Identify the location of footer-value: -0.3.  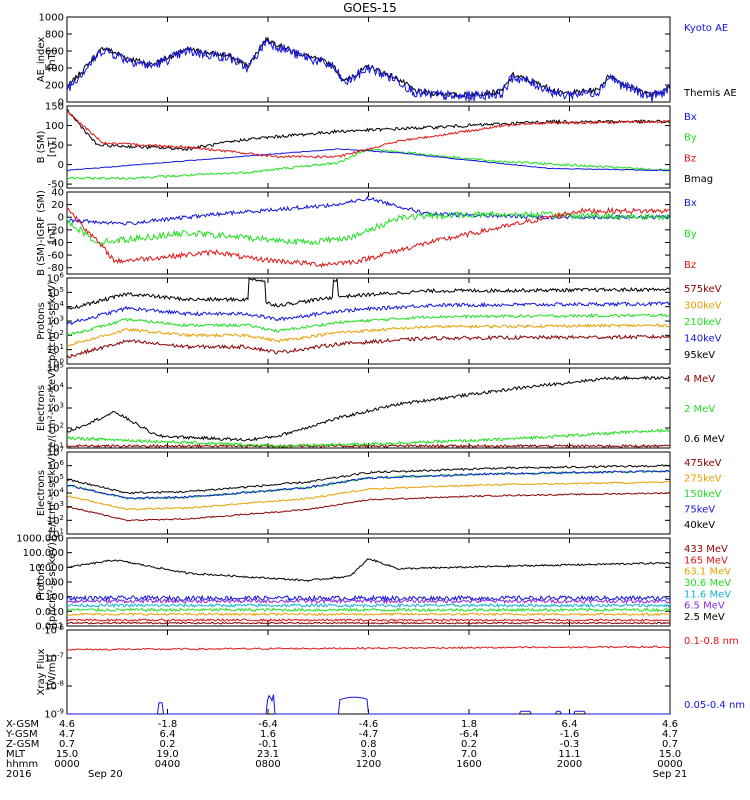
(570, 744).